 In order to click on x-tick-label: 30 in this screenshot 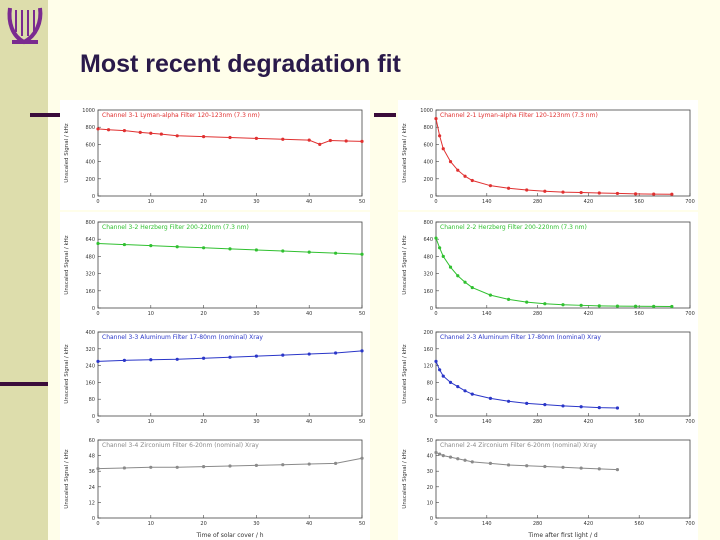, I will do `click(256, 202)`.